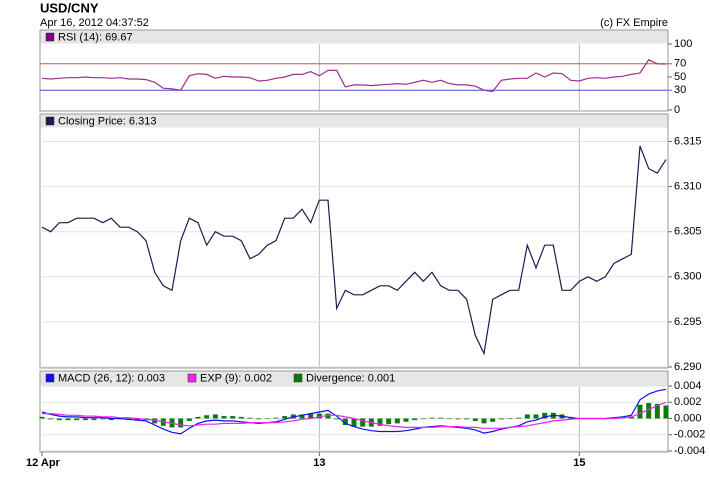 This screenshot has height=487, width=710. Describe the element at coordinates (69, 7) in the screenshot. I see `chart-title: USD/CNY` at that location.